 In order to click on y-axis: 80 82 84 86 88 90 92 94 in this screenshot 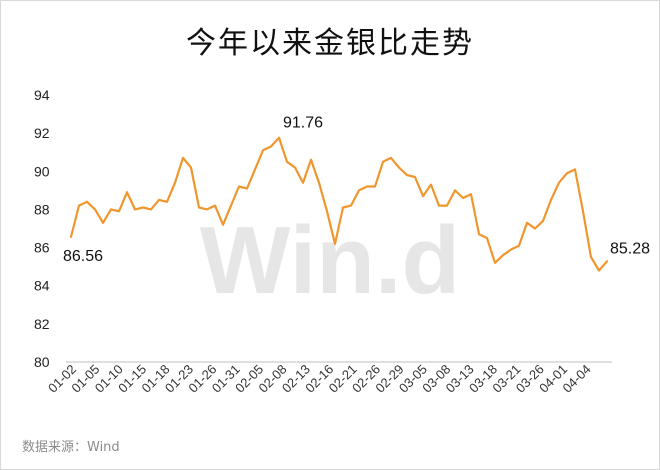, I will do `click(42, 228)`.